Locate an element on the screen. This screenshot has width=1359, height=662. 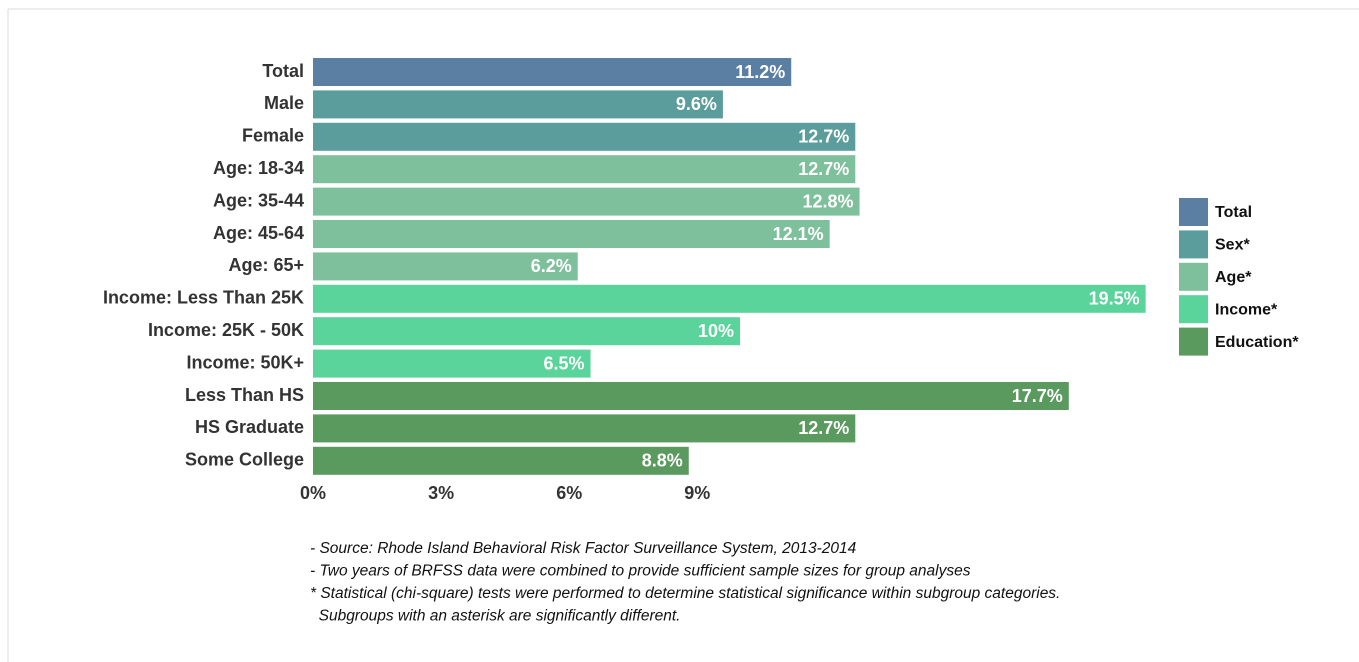
legend-label: Income* is located at coordinates (1246, 309).